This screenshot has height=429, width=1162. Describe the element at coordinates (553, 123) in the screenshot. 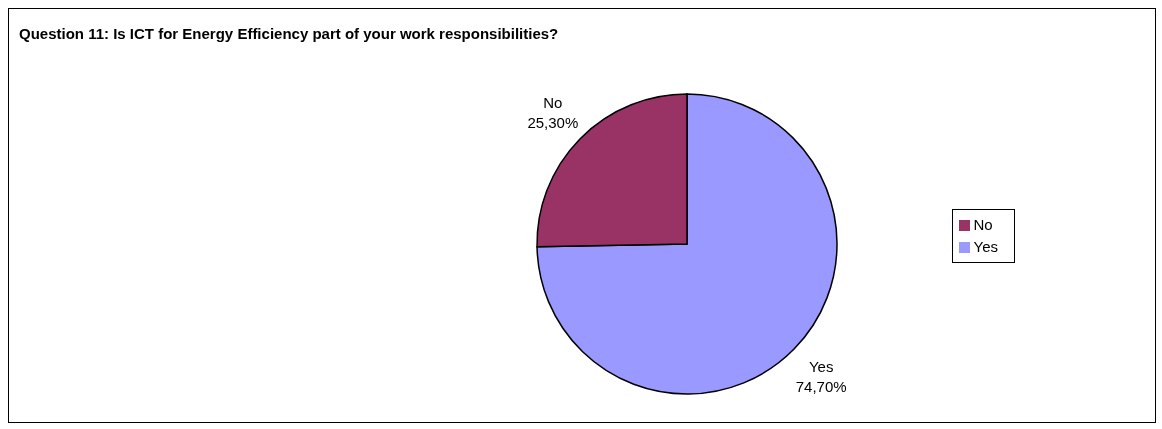

I see `data-label: 25,30%` at that location.